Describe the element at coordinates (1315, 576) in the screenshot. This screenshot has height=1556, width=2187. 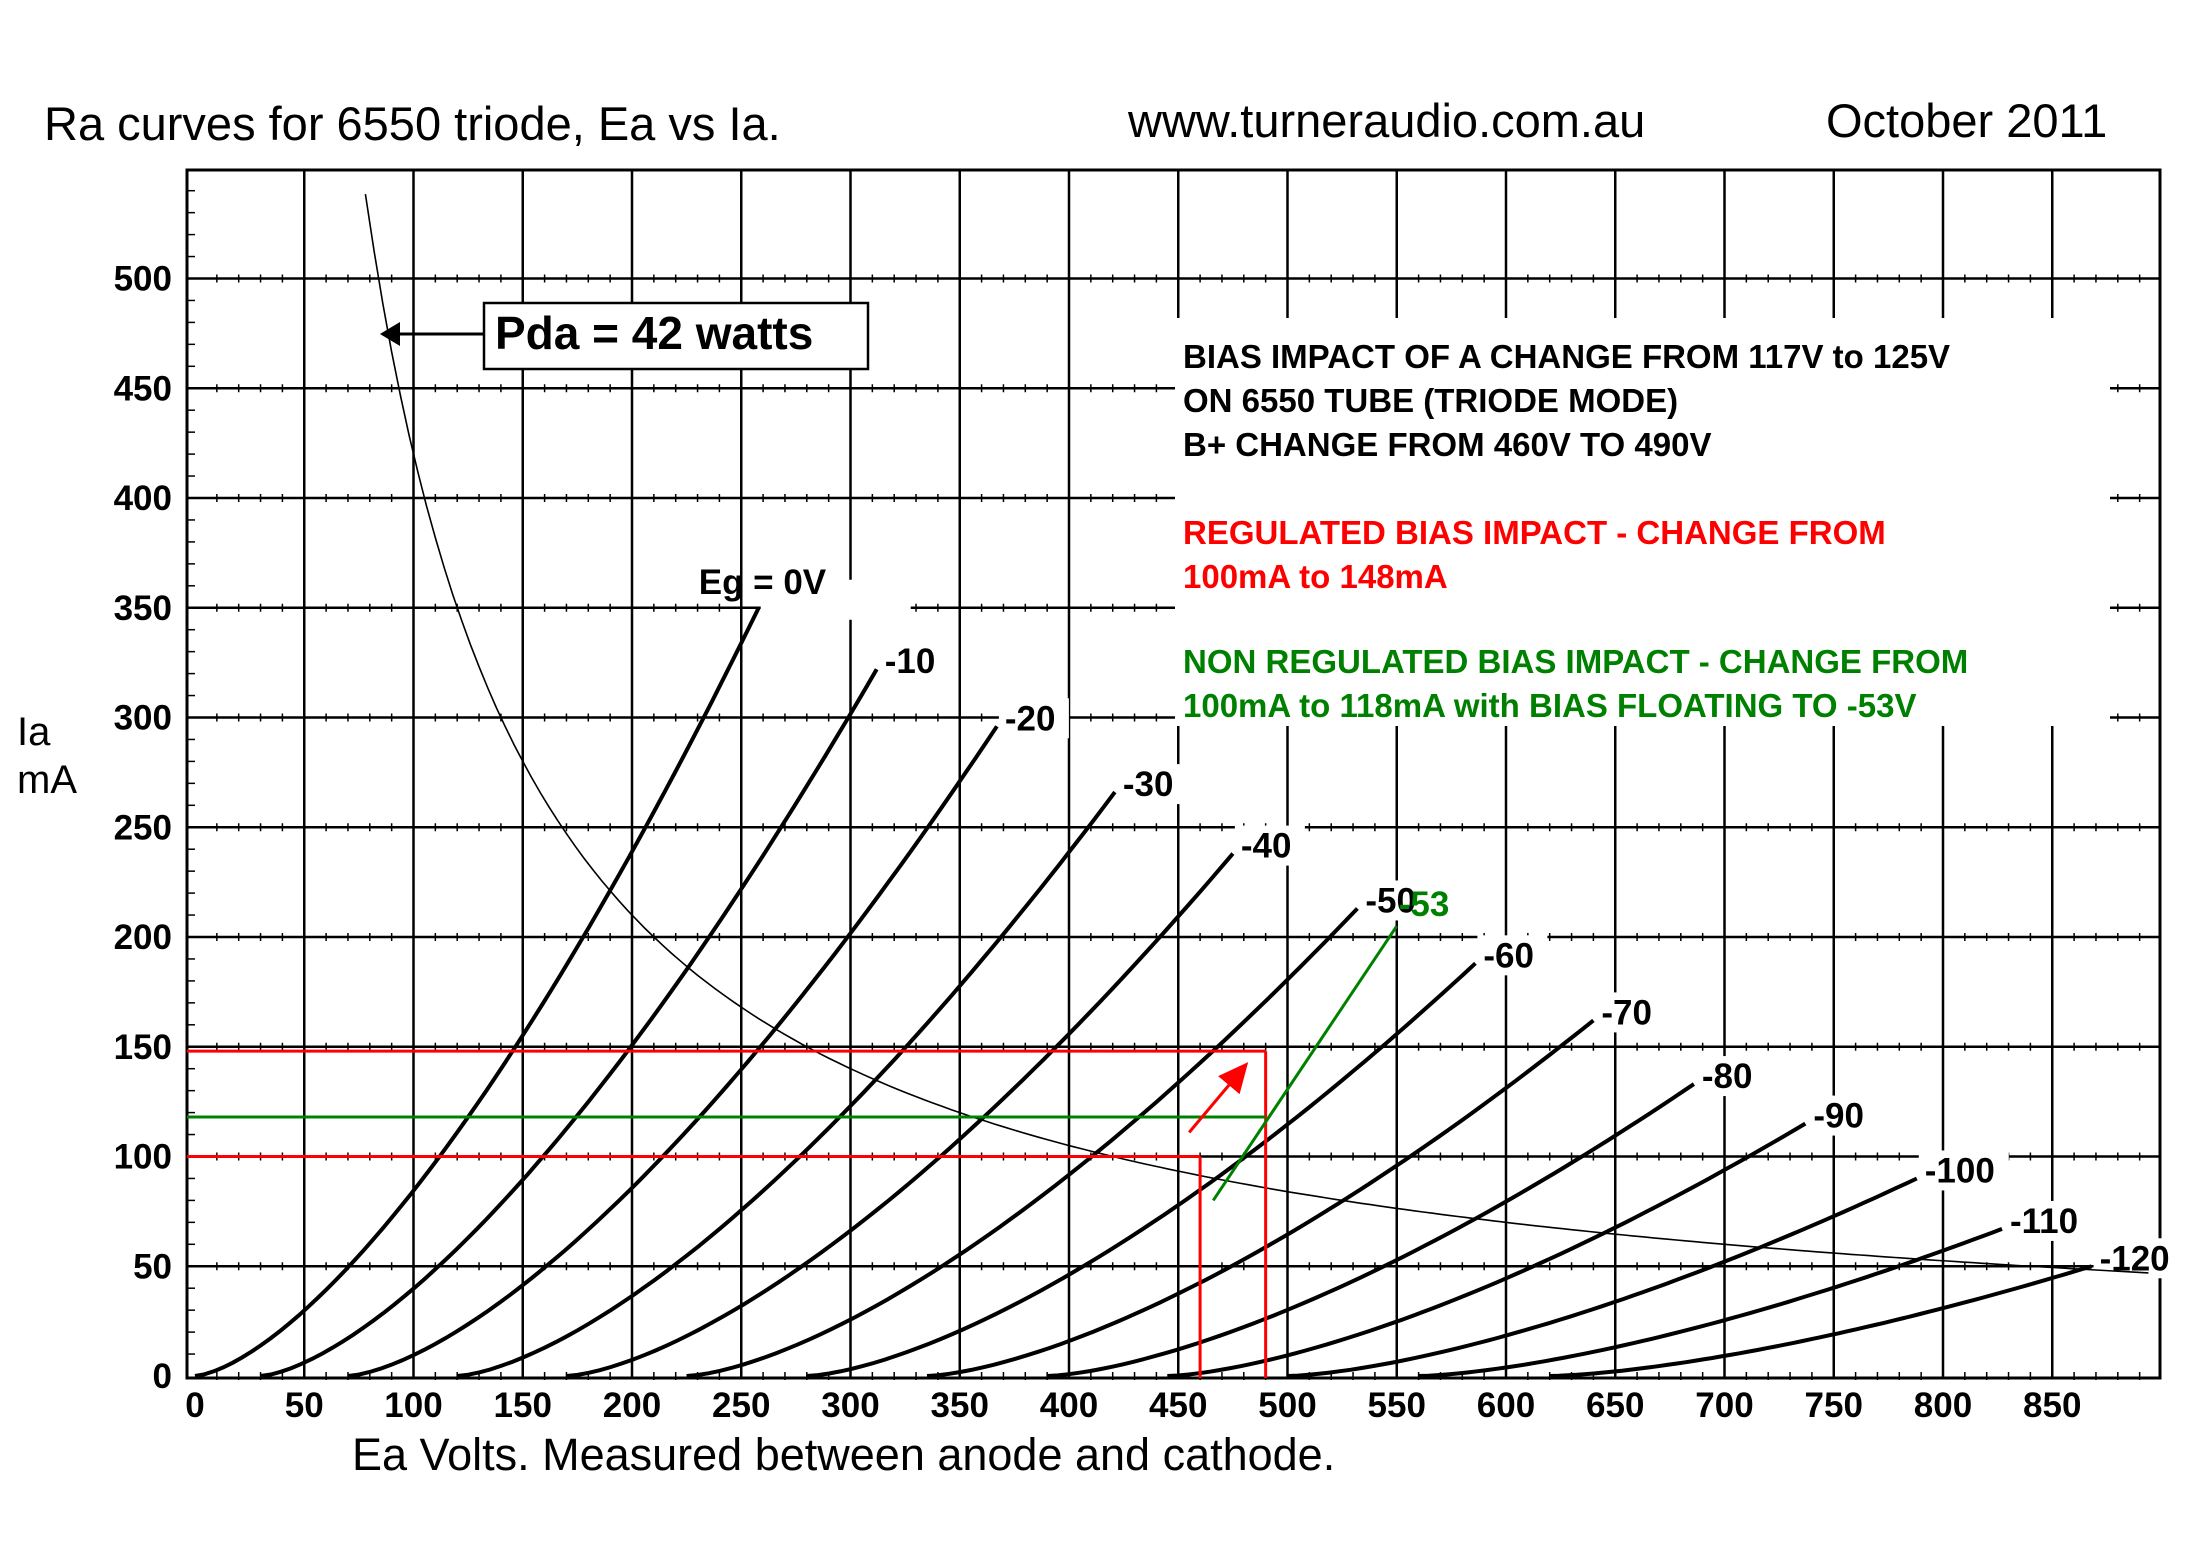
I see `note-line-red: 100mA to 148mA` at that location.